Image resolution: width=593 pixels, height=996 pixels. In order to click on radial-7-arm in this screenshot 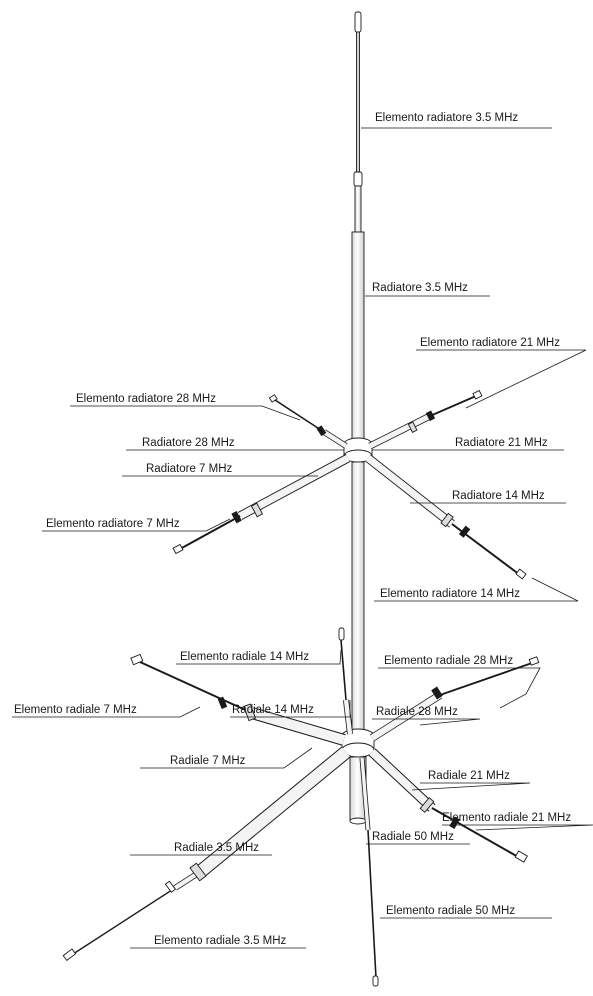, I will do `click(237, 697)`.